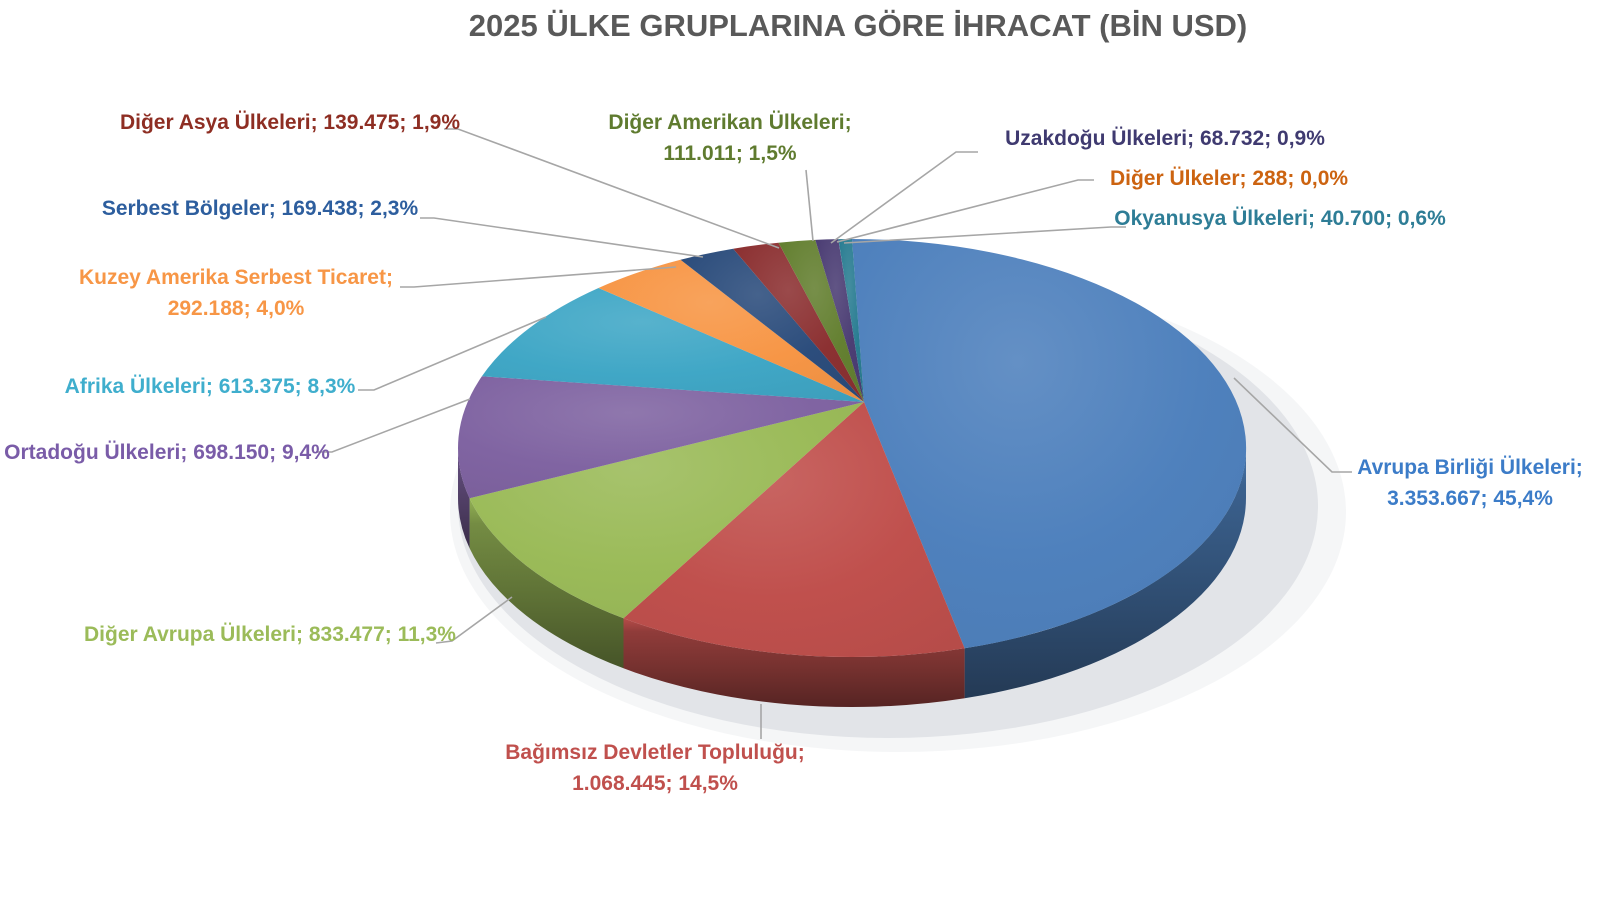 Image resolution: width=1600 pixels, height=900 pixels. I want to click on pie-label-diger-avrupa: Diğer Avrupa Ülkeleri; 833.477; 11,3%, so click(270, 634).